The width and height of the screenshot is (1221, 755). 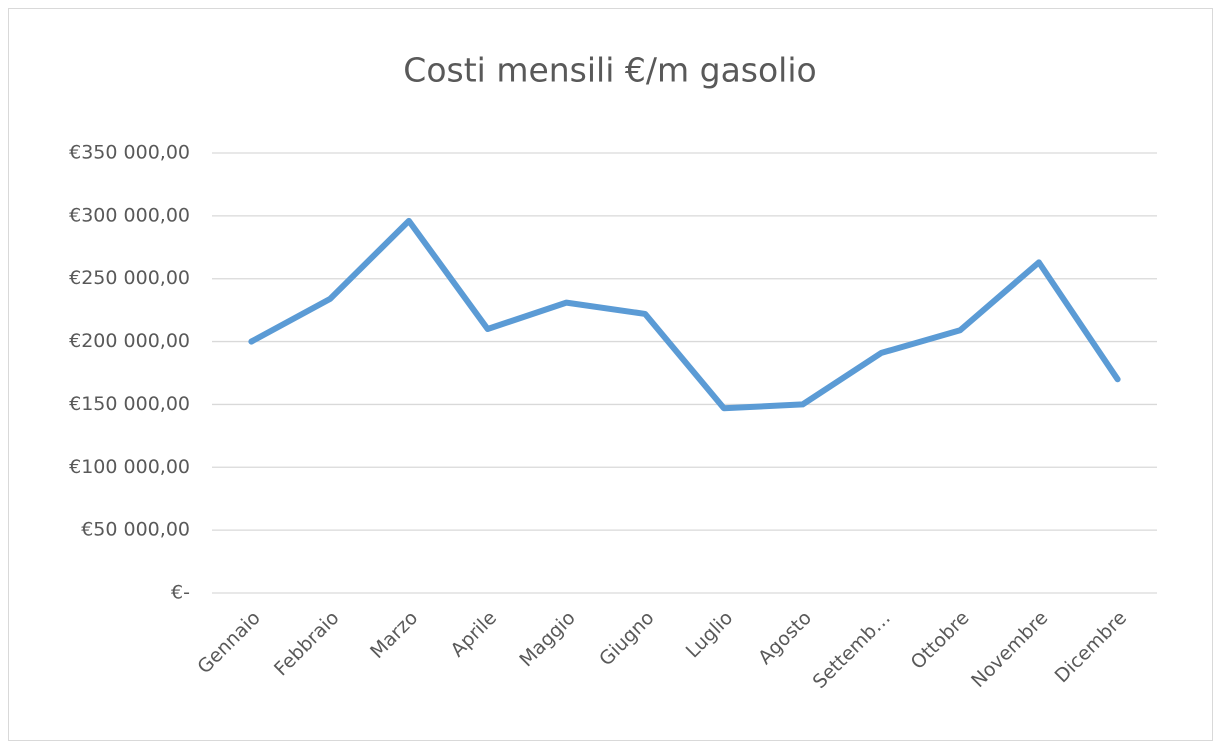 What do you see at coordinates (129, 215) in the screenshot?
I see `y-tick-label: €300 000,00` at bounding box center [129, 215].